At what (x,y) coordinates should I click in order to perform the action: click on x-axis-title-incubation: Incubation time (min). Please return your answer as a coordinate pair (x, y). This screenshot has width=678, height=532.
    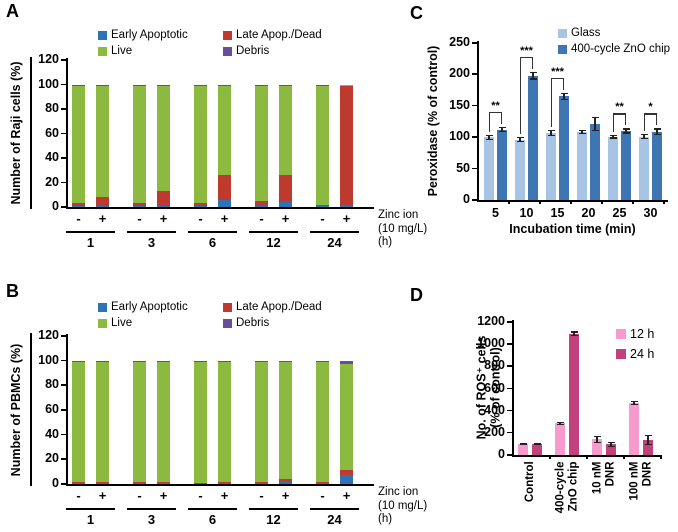
    Looking at the image, I should click on (572, 229).